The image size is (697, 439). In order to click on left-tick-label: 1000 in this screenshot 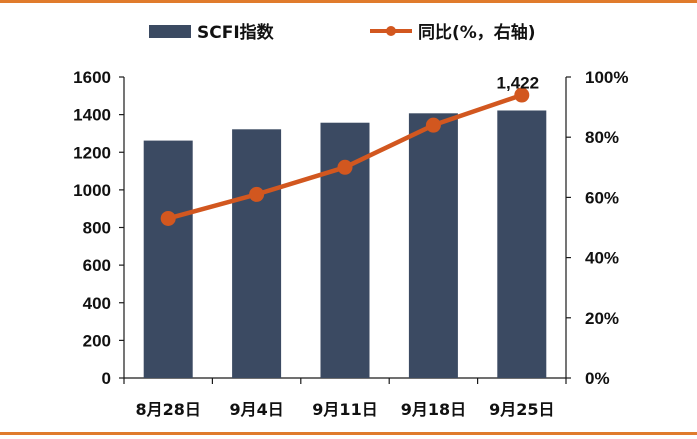, I will do `click(92, 190)`.